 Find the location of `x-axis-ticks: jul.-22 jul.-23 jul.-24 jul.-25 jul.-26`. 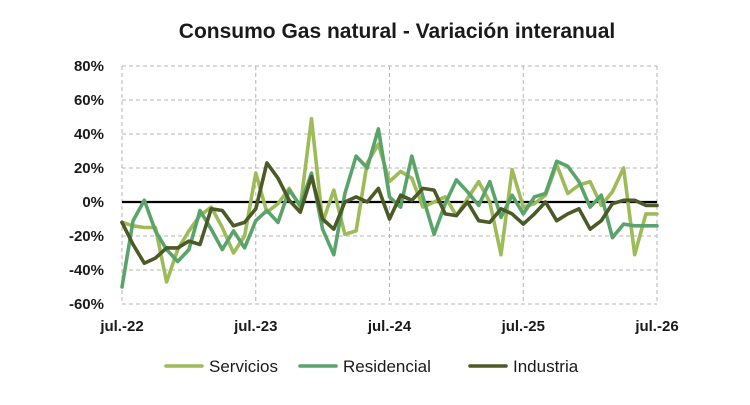

x-axis-ticks: jul.-22 jul.-23 jul.-24 jul.-25 jul.-26 is located at coordinates (388, 326).